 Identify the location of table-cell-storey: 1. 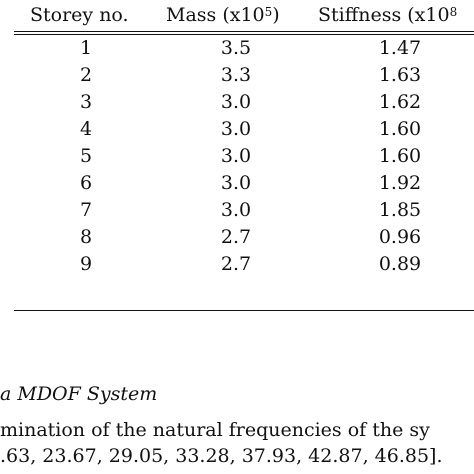
(86, 48).